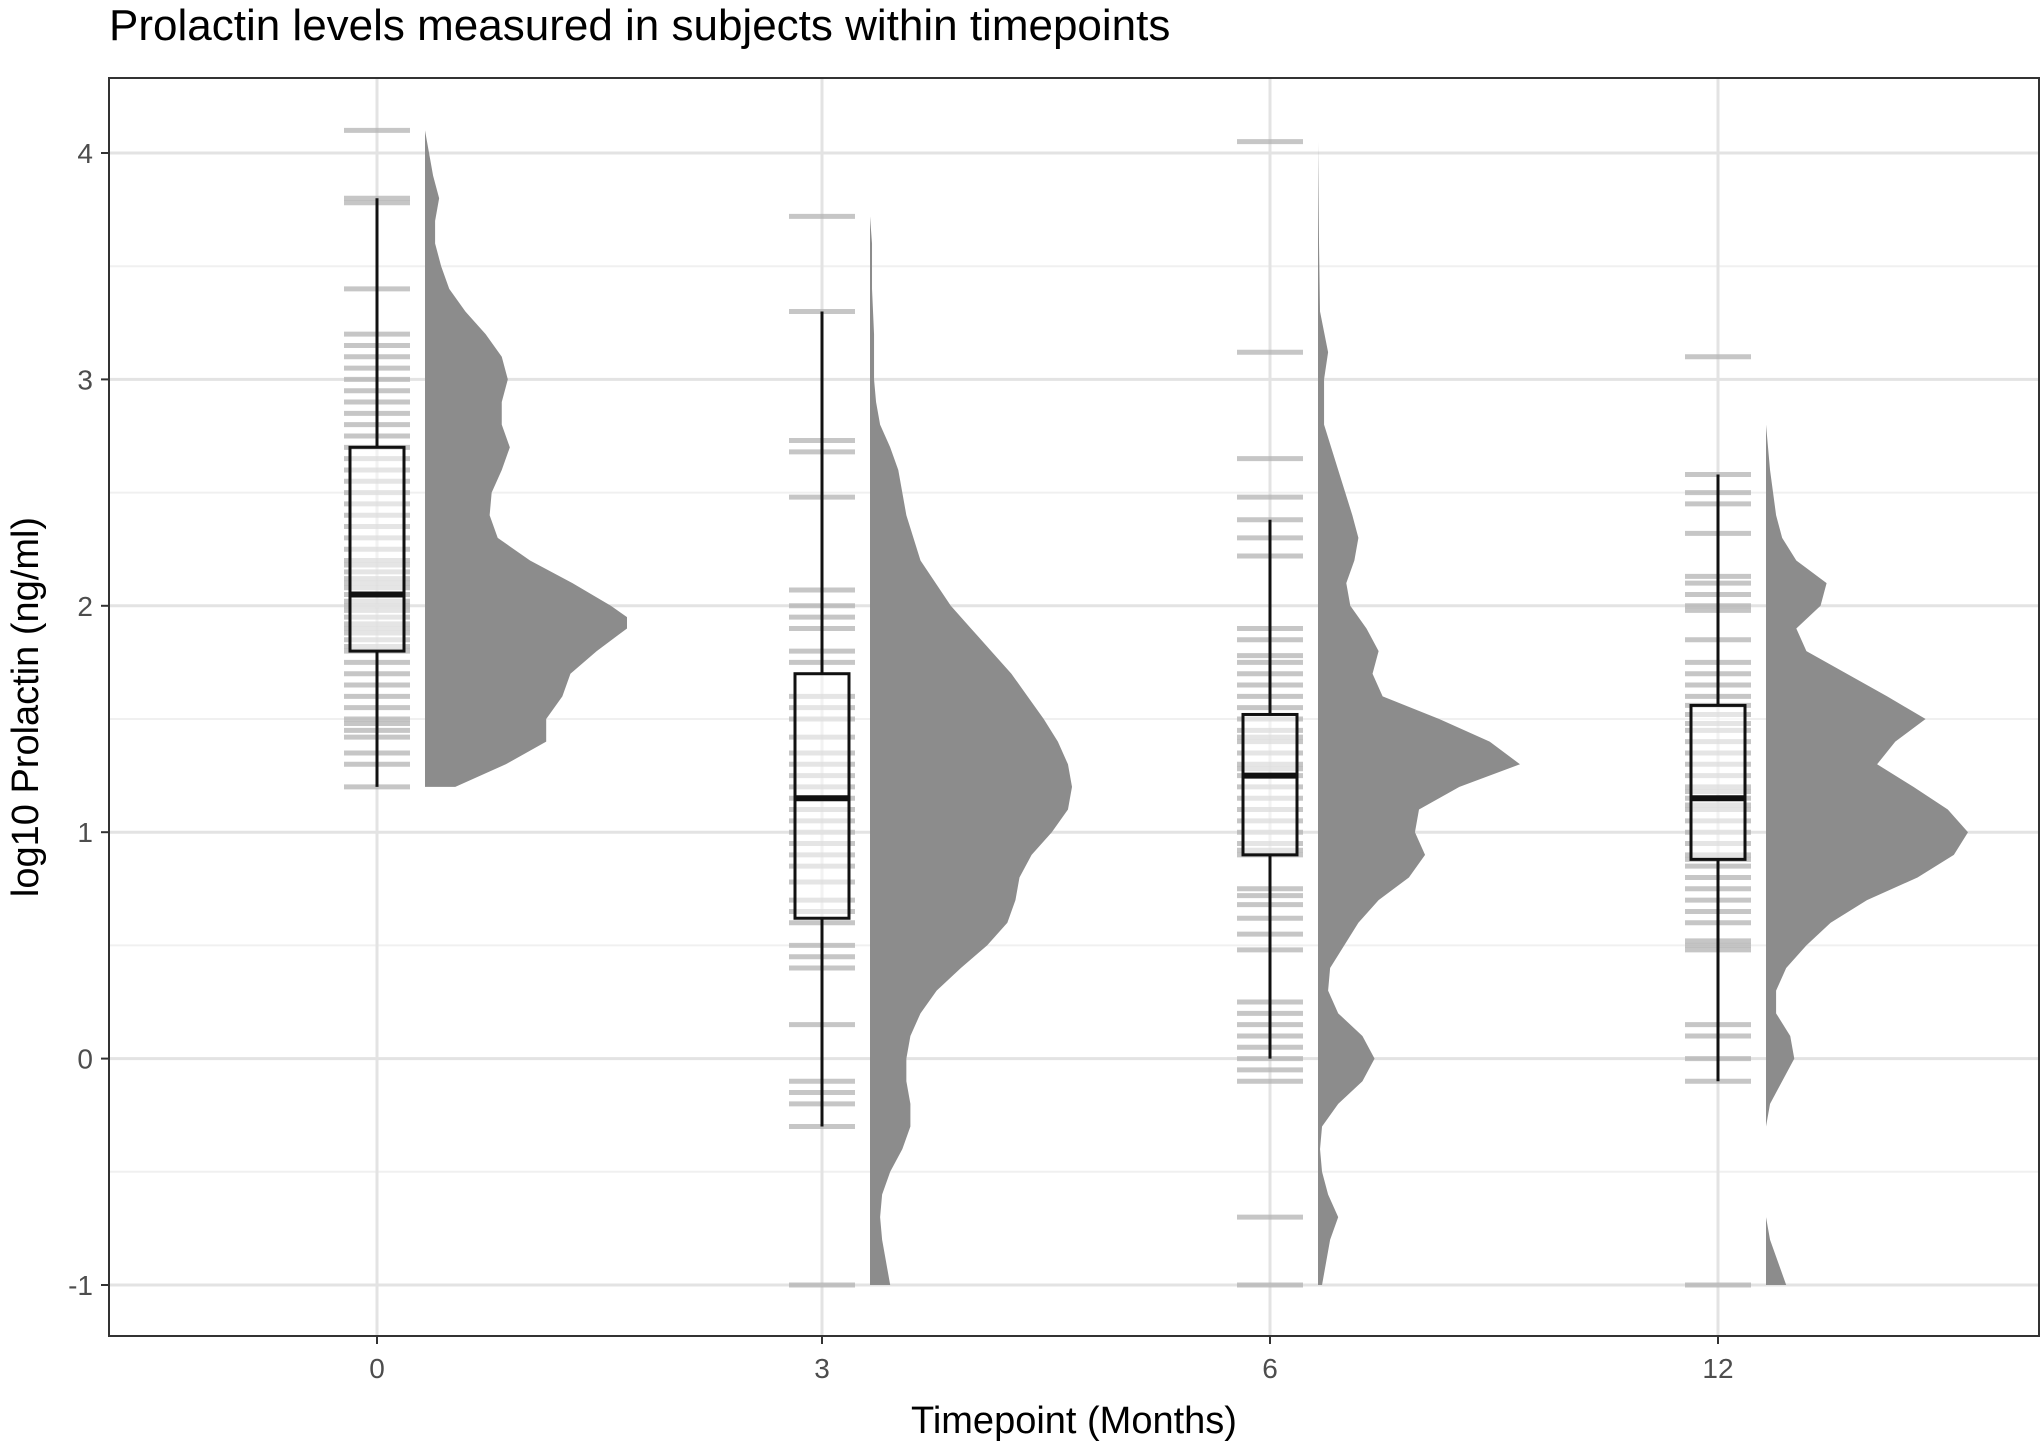 This screenshot has height=1450, width=2043. I want to click on x-axis-title: Timepoint (Months), so click(1074, 1421).